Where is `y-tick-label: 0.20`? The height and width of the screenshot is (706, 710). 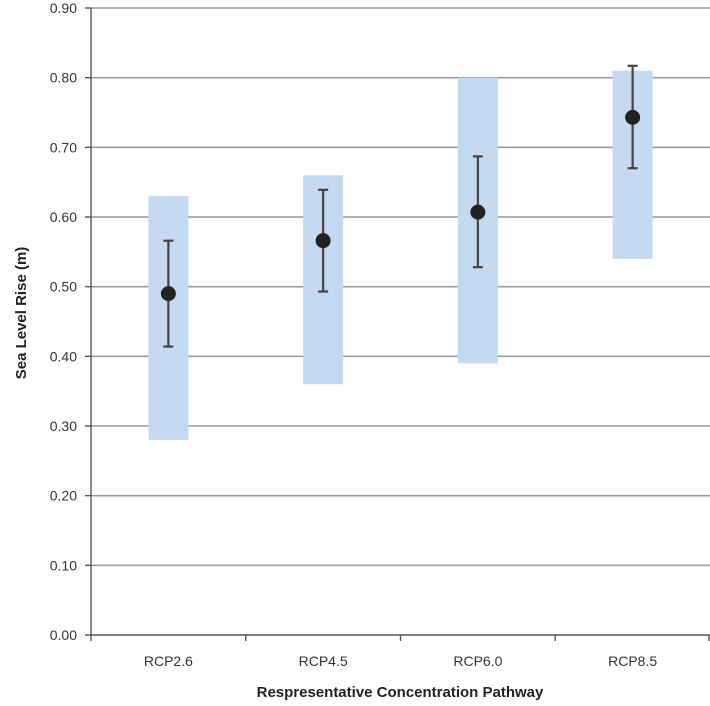 y-tick-label: 0.20 is located at coordinates (63, 496).